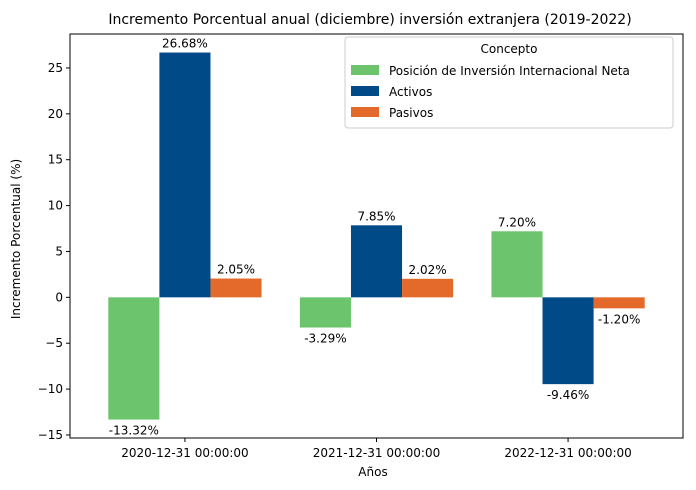 This screenshot has width=696, height=490. What do you see at coordinates (54, 343) in the screenshot?
I see `y-tick-label: −5` at bounding box center [54, 343].